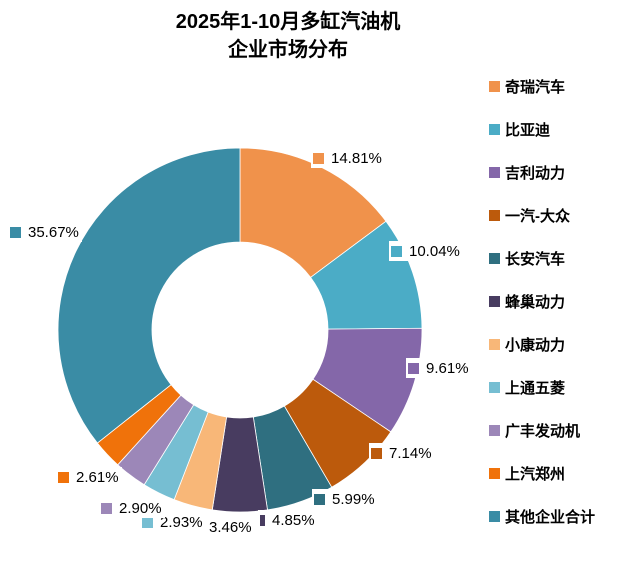  I want to click on legend-label: 上汽郑州, so click(535, 474).